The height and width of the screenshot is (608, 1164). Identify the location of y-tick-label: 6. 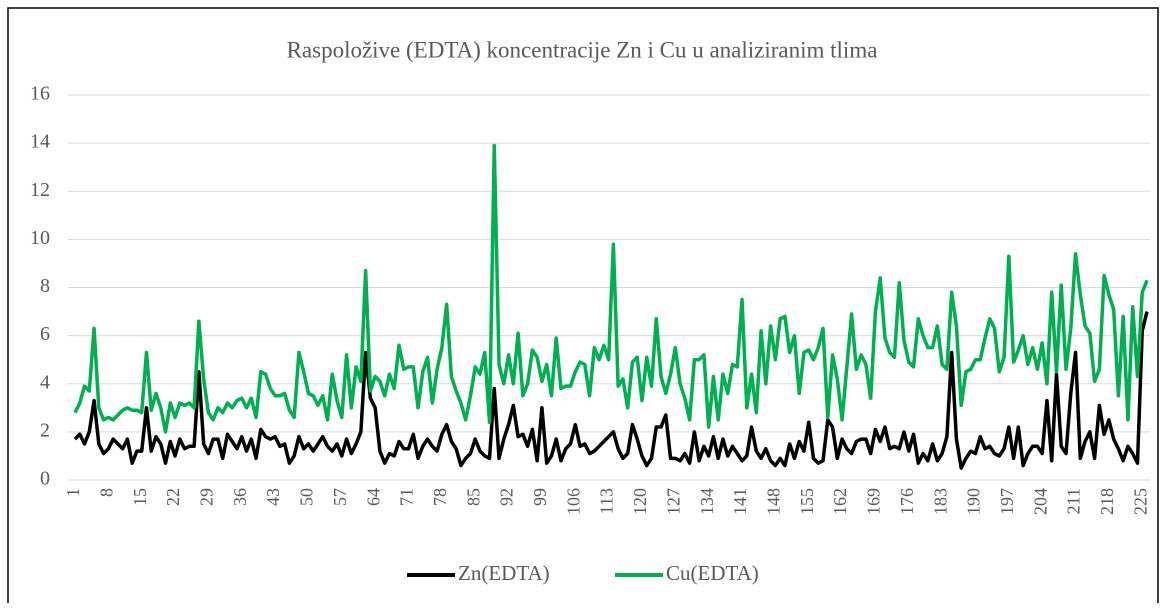
(45, 334).